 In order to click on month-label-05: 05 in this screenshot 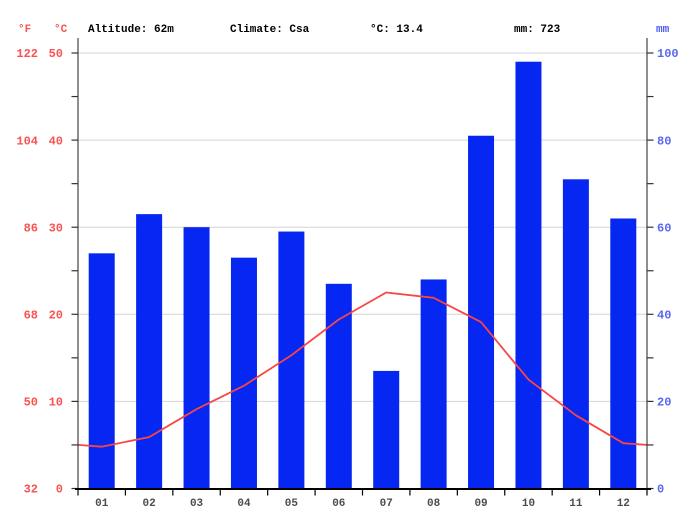, I will do `click(292, 504)`.